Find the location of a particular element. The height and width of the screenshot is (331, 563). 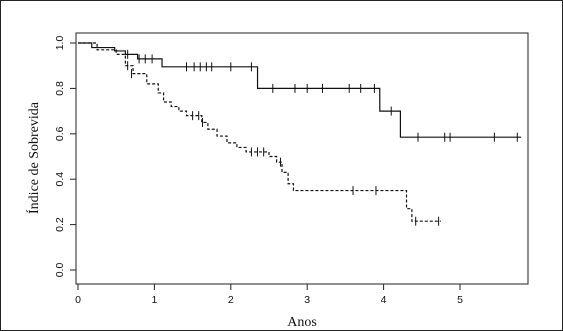

x-tick-label: 4 is located at coordinates (384, 300).